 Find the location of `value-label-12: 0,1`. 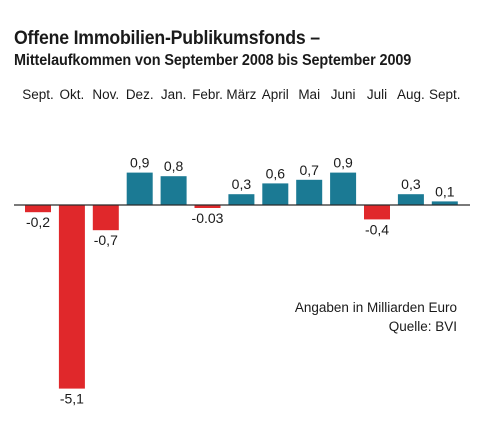

value-label-12: 0,1 is located at coordinates (445, 191).